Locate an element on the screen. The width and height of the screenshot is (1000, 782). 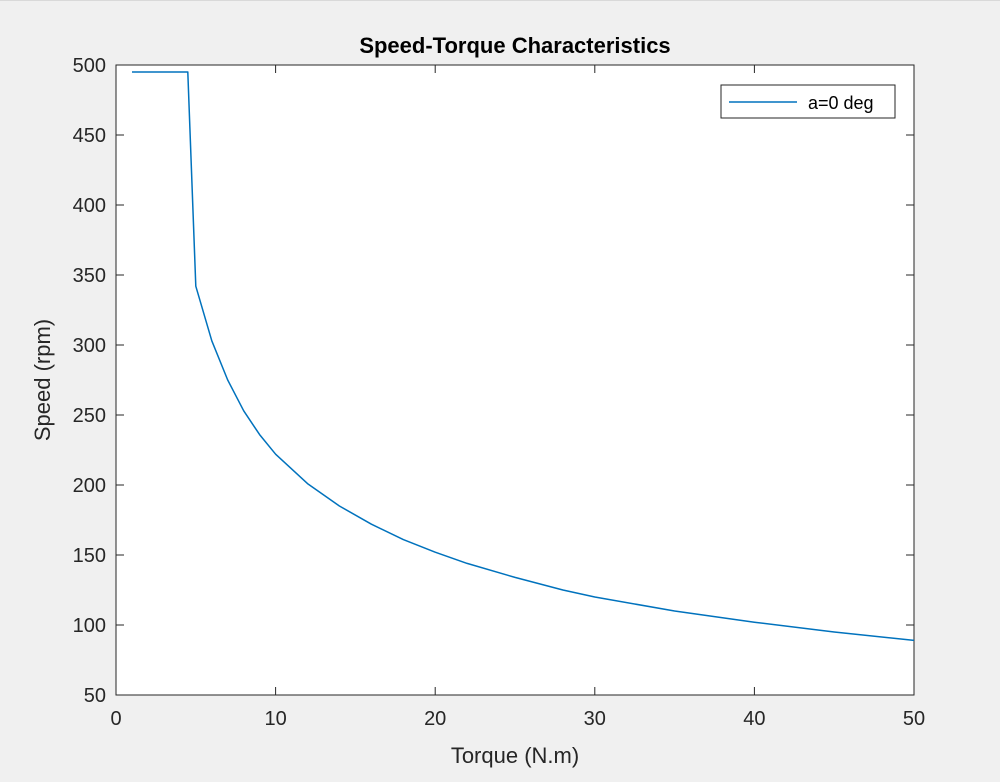
x-tick-label: 10 is located at coordinates (275, 719).